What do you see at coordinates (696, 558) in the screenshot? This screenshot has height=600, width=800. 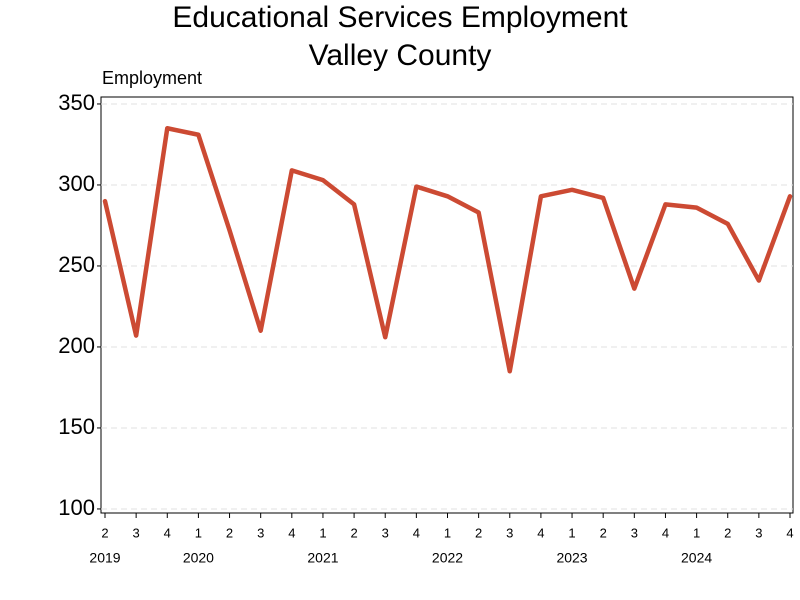 I see `x-group-label: 2024` at bounding box center [696, 558].